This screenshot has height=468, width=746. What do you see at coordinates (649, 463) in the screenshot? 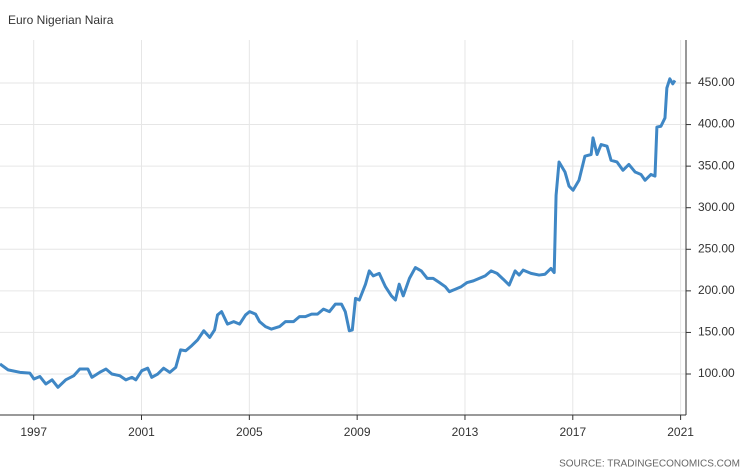
I see `source: SOURCE: TRADINGECONOMICS.COM` at bounding box center [649, 463].